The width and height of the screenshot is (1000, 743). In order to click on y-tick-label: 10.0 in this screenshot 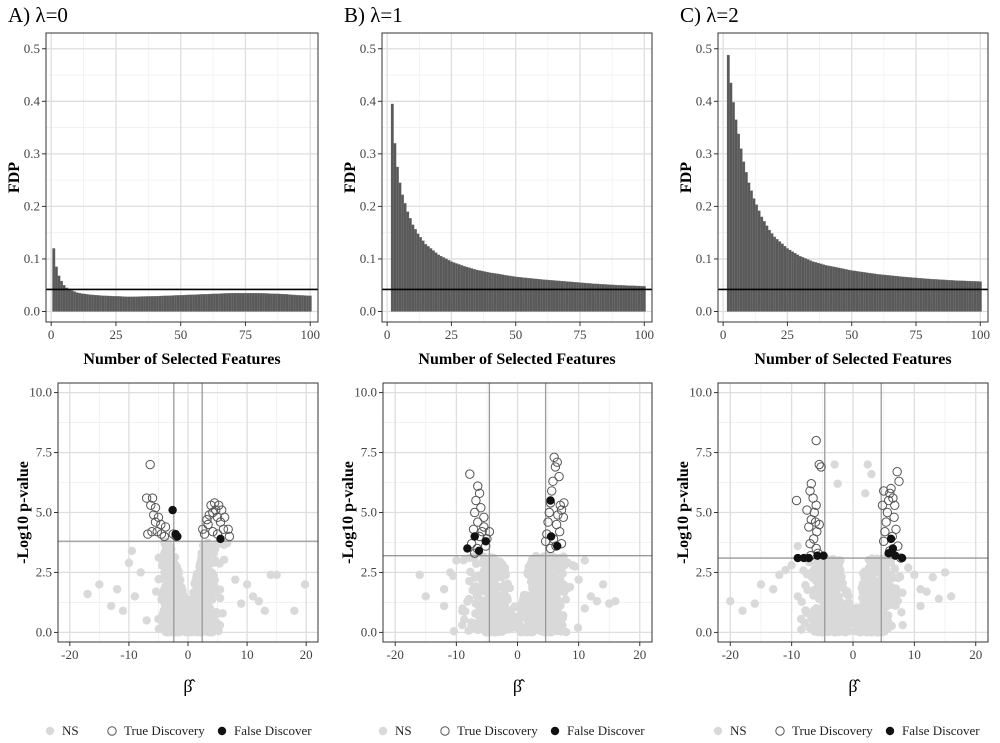, I will do `click(365, 392)`.